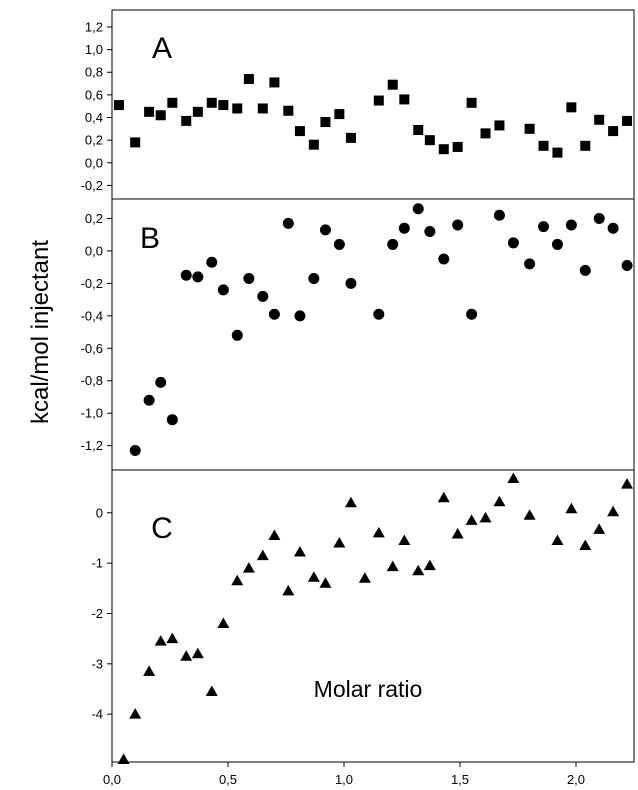 The height and width of the screenshot is (790, 638). What do you see at coordinates (368, 689) in the screenshot?
I see `molar-ratio-annotation: Molar ratio` at bounding box center [368, 689].